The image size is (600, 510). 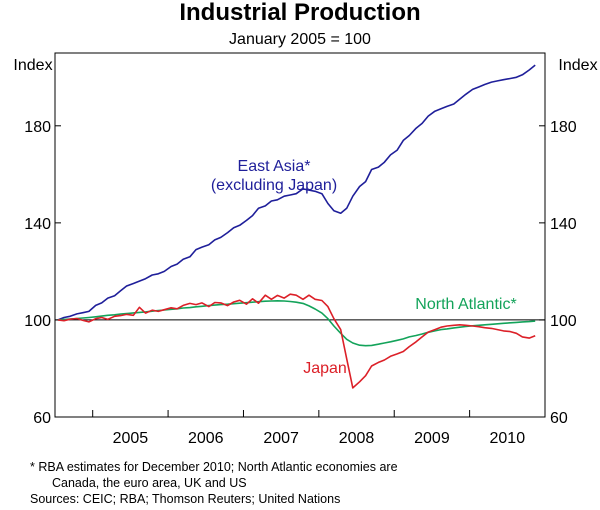 What do you see at coordinates (206, 438) in the screenshot?
I see `x-tick-label: 2006` at bounding box center [206, 438].